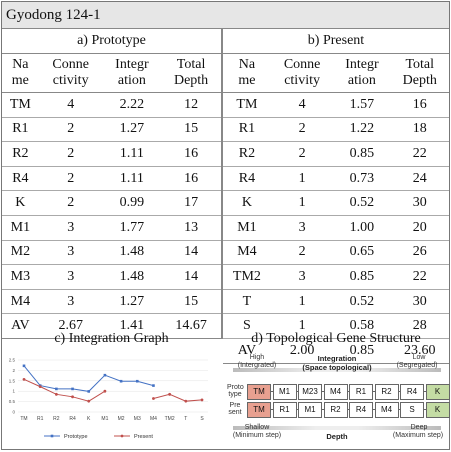 The image size is (451, 452). What do you see at coordinates (257, 357) in the screenshot?
I see `high-label: High` at bounding box center [257, 357].